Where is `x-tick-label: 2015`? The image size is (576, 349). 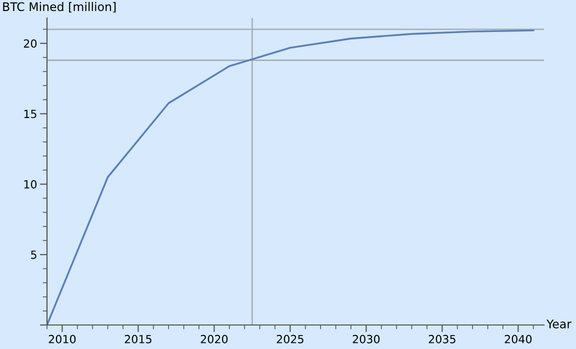 x-tick-label: 2015 is located at coordinates (138, 339).